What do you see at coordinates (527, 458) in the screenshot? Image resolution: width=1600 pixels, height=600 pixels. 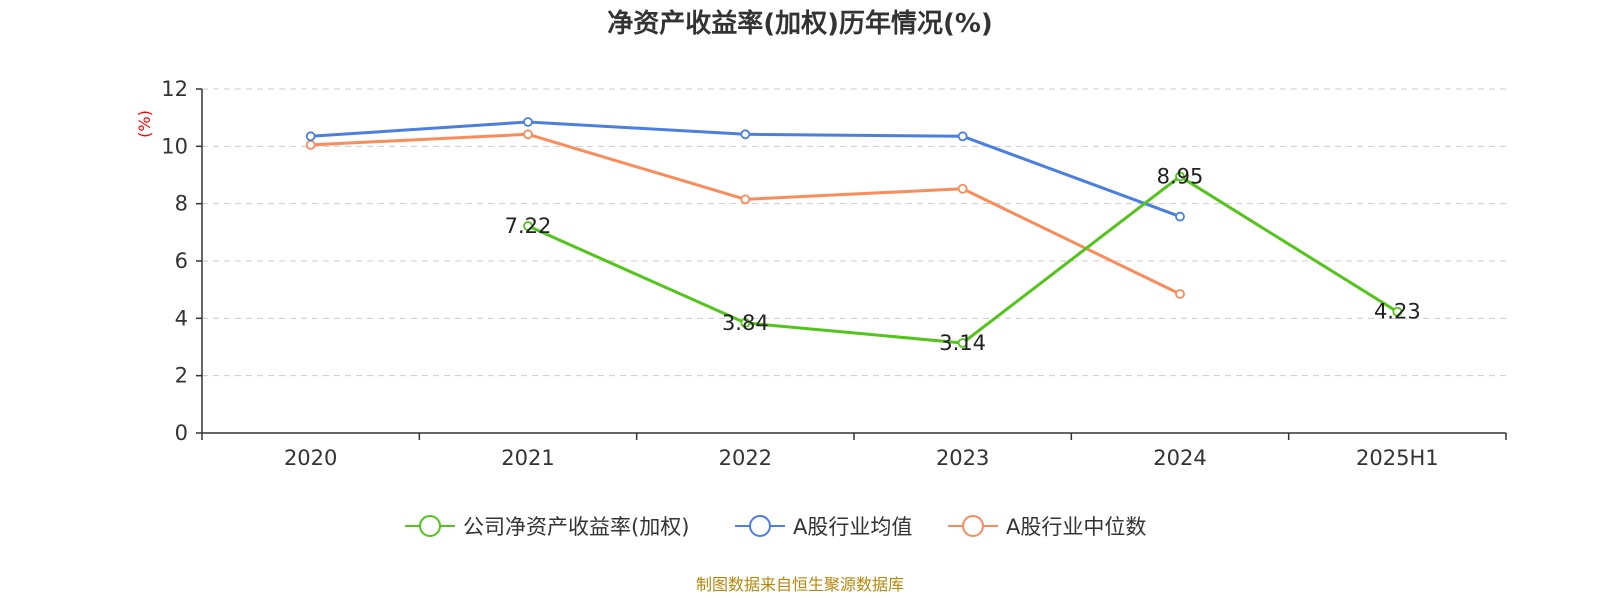 I see `x-tick-label: 2021` at bounding box center [527, 458].